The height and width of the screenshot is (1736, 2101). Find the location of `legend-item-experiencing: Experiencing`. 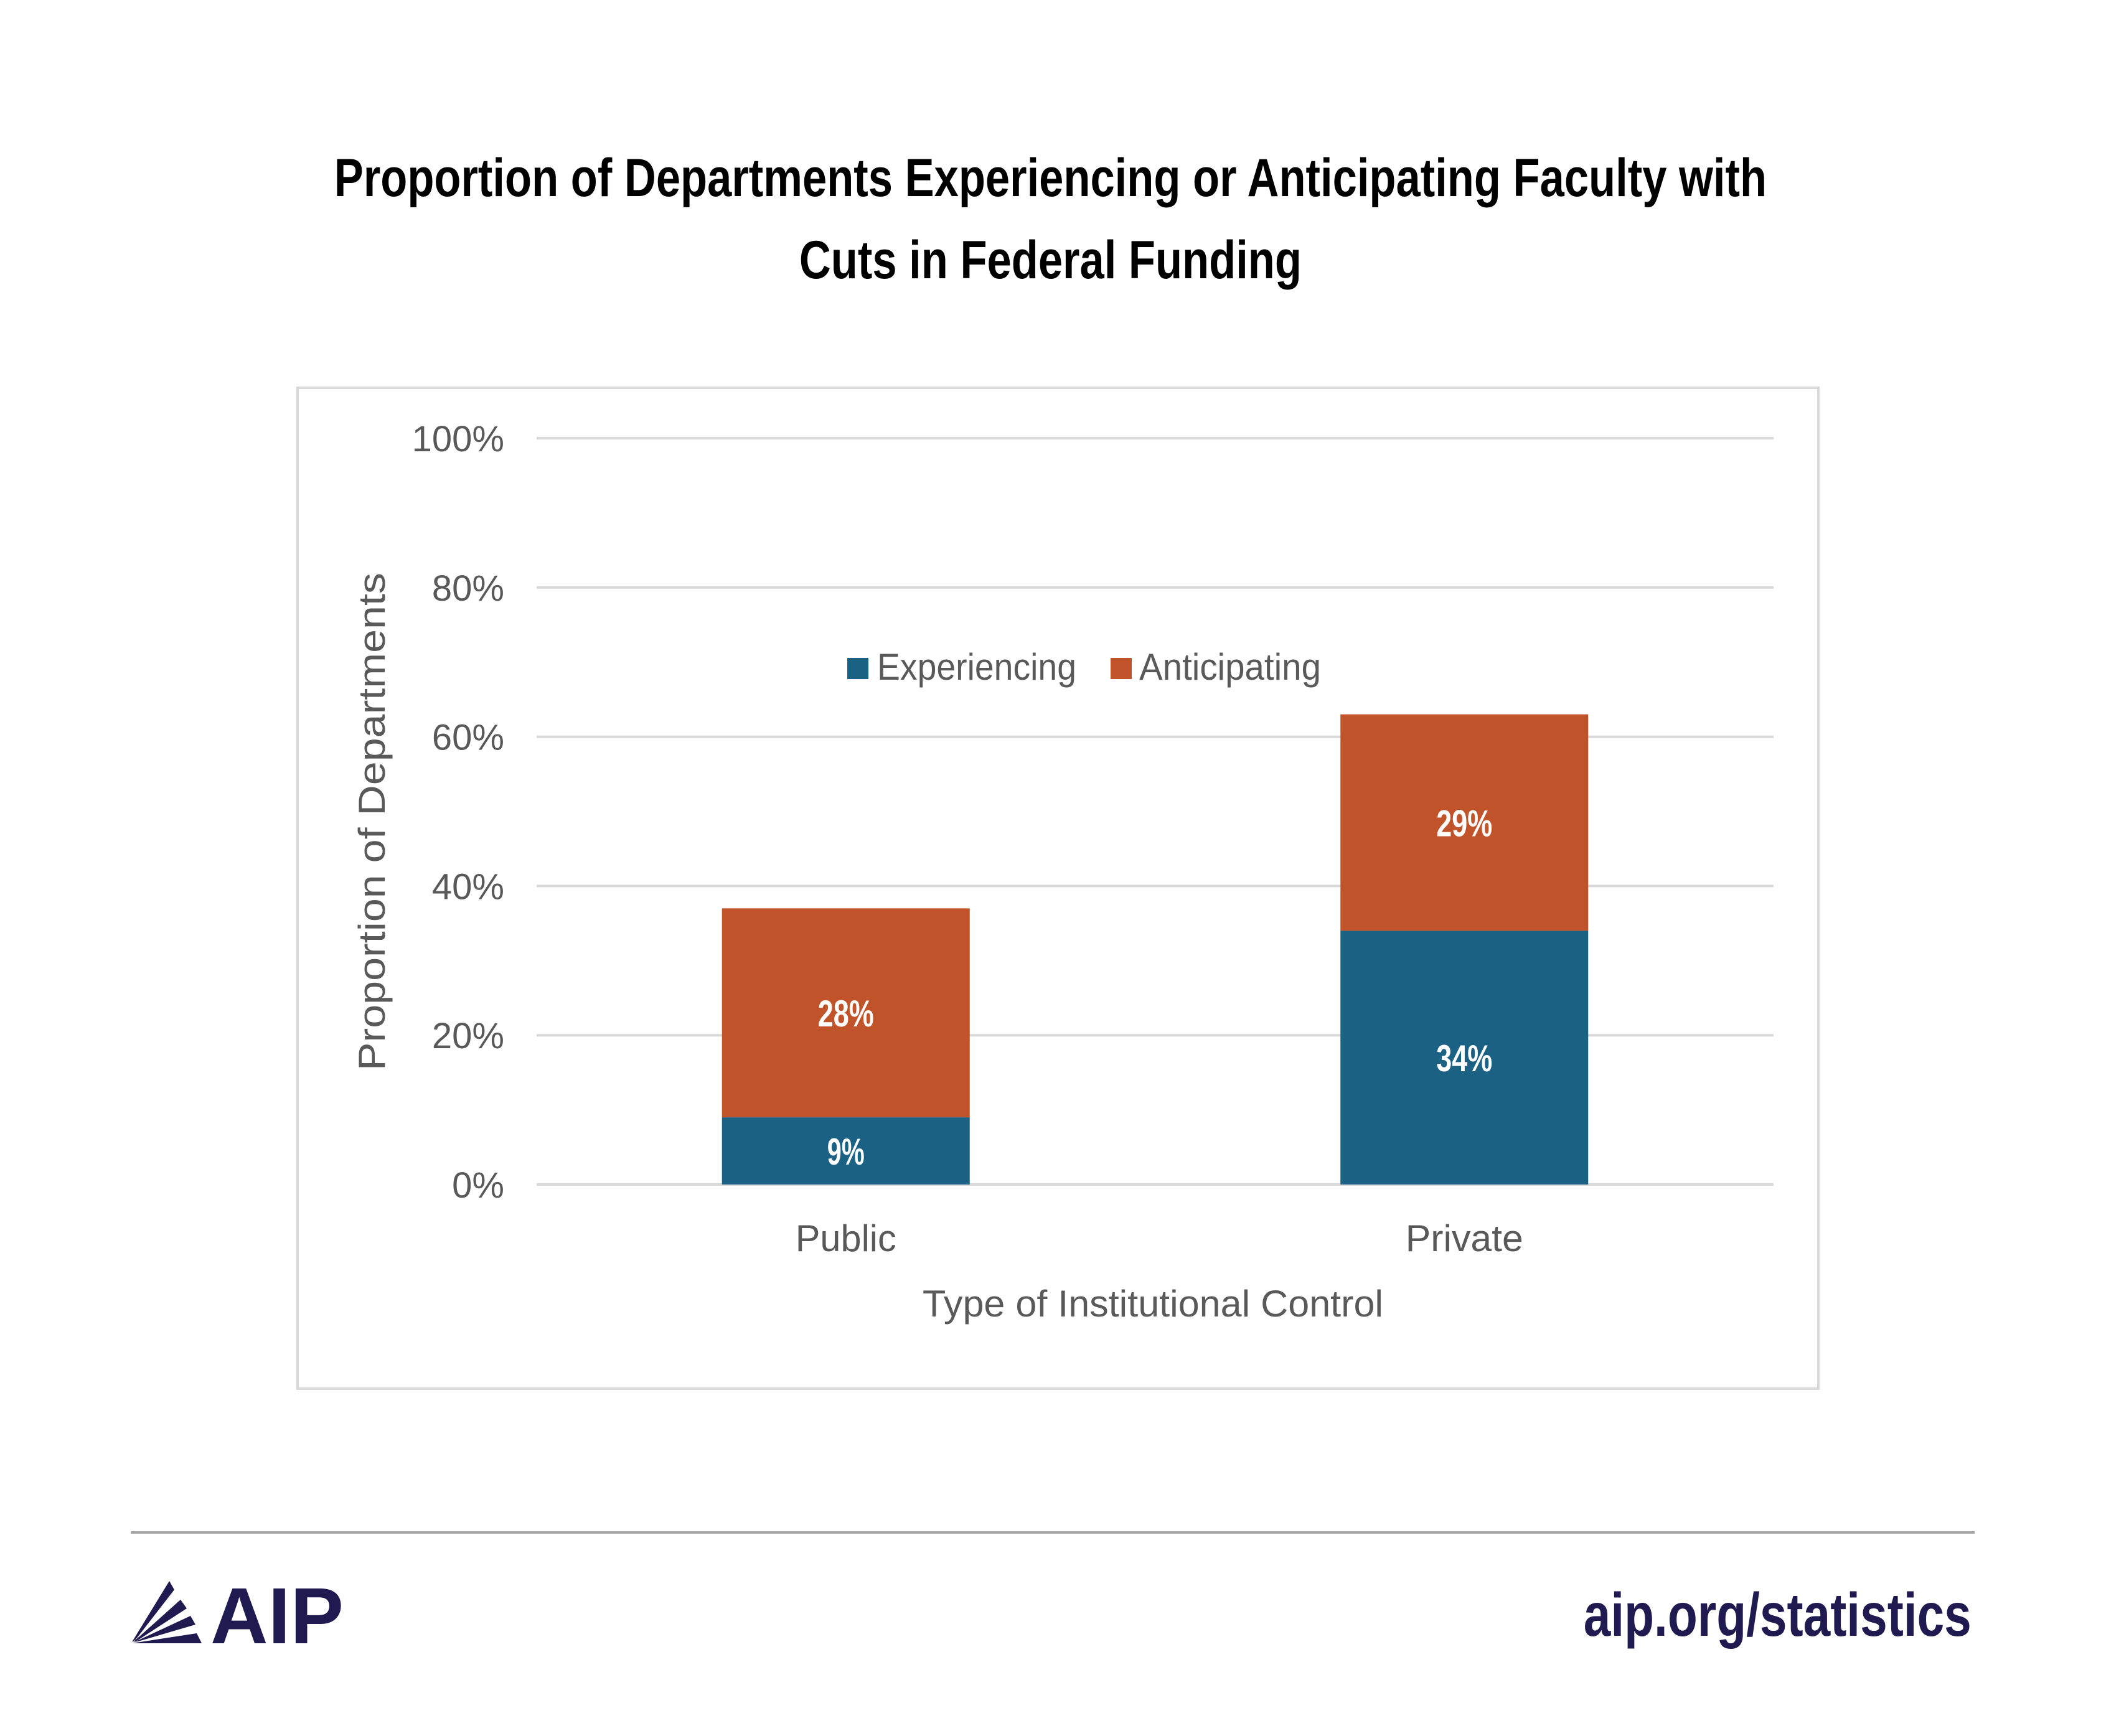

legend-item-experiencing: Experiencing is located at coordinates (961, 667).